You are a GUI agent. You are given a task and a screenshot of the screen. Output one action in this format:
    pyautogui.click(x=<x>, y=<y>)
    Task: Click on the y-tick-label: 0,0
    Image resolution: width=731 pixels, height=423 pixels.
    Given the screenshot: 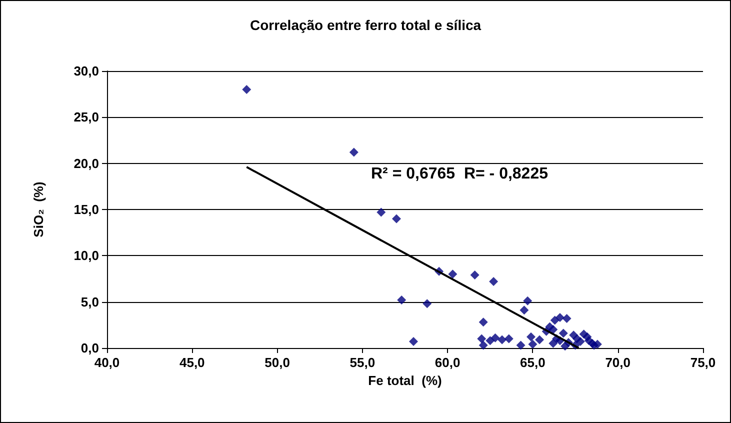 What is the action you would take?
    pyautogui.click(x=89, y=348)
    